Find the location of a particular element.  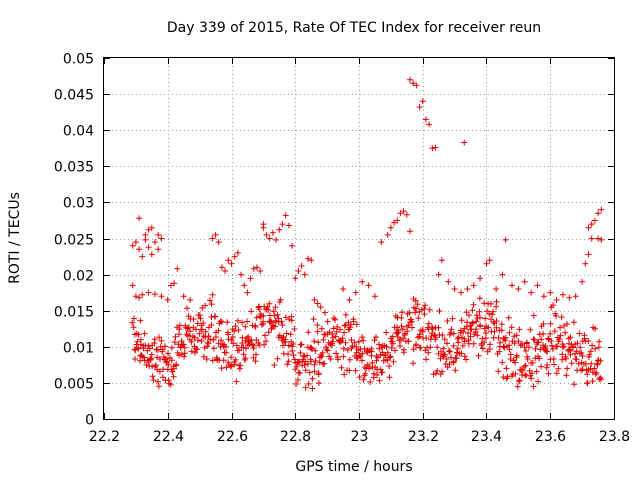

y-tick-label: 0.015 is located at coordinates (74, 313).